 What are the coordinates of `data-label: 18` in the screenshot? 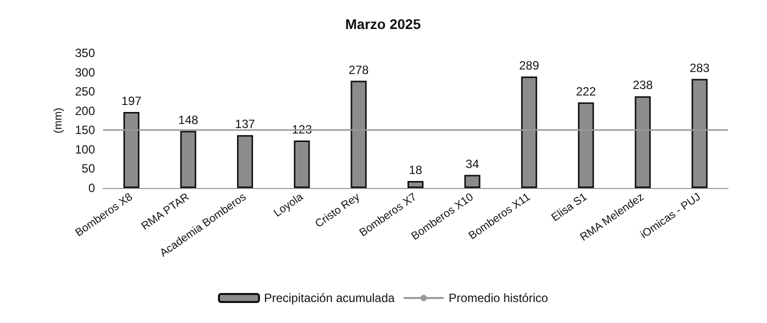 It's located at (415, 170).